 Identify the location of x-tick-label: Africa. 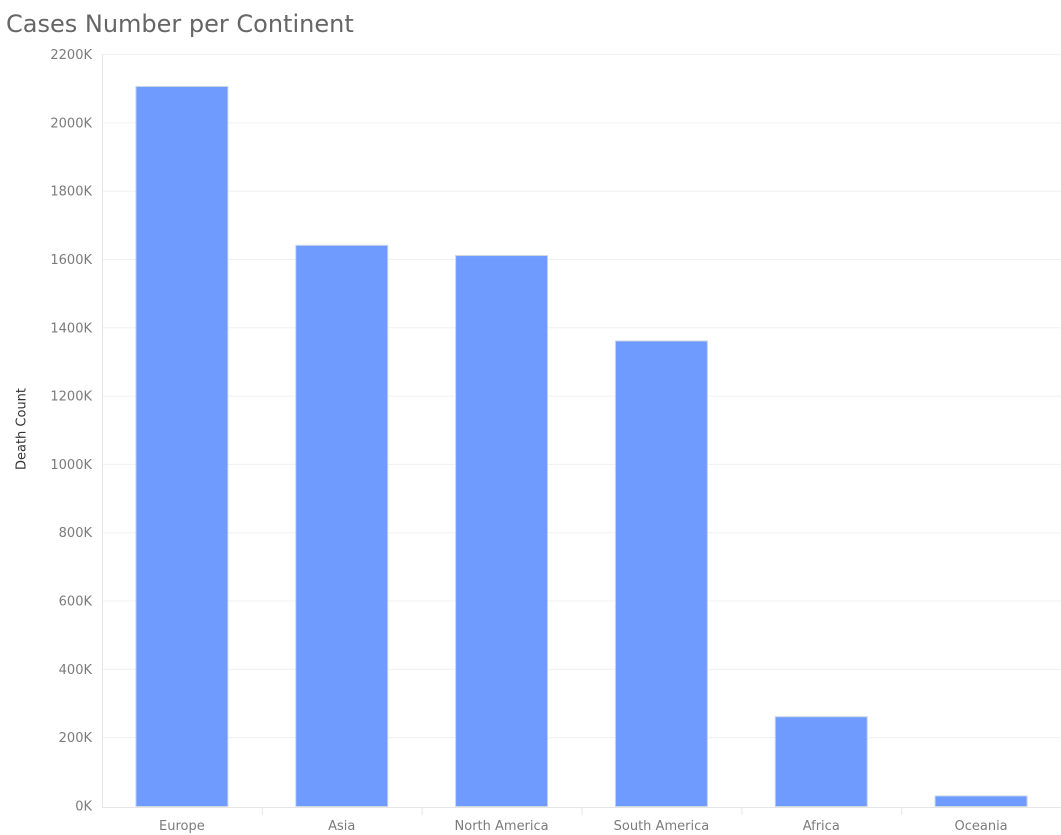
(821, 826).